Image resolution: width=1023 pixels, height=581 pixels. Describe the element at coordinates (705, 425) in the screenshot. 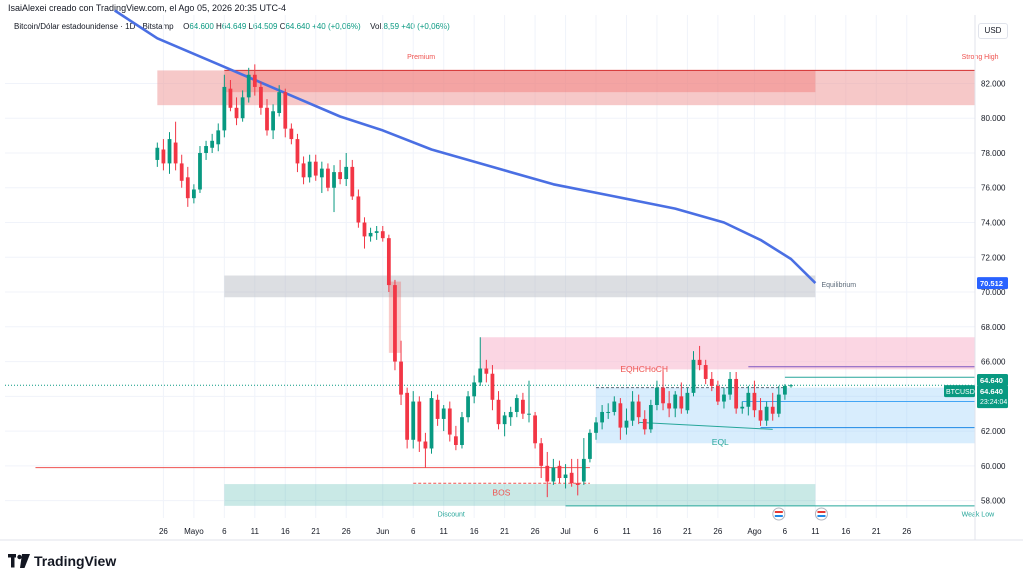

I see `eql-trend-line` at that location.